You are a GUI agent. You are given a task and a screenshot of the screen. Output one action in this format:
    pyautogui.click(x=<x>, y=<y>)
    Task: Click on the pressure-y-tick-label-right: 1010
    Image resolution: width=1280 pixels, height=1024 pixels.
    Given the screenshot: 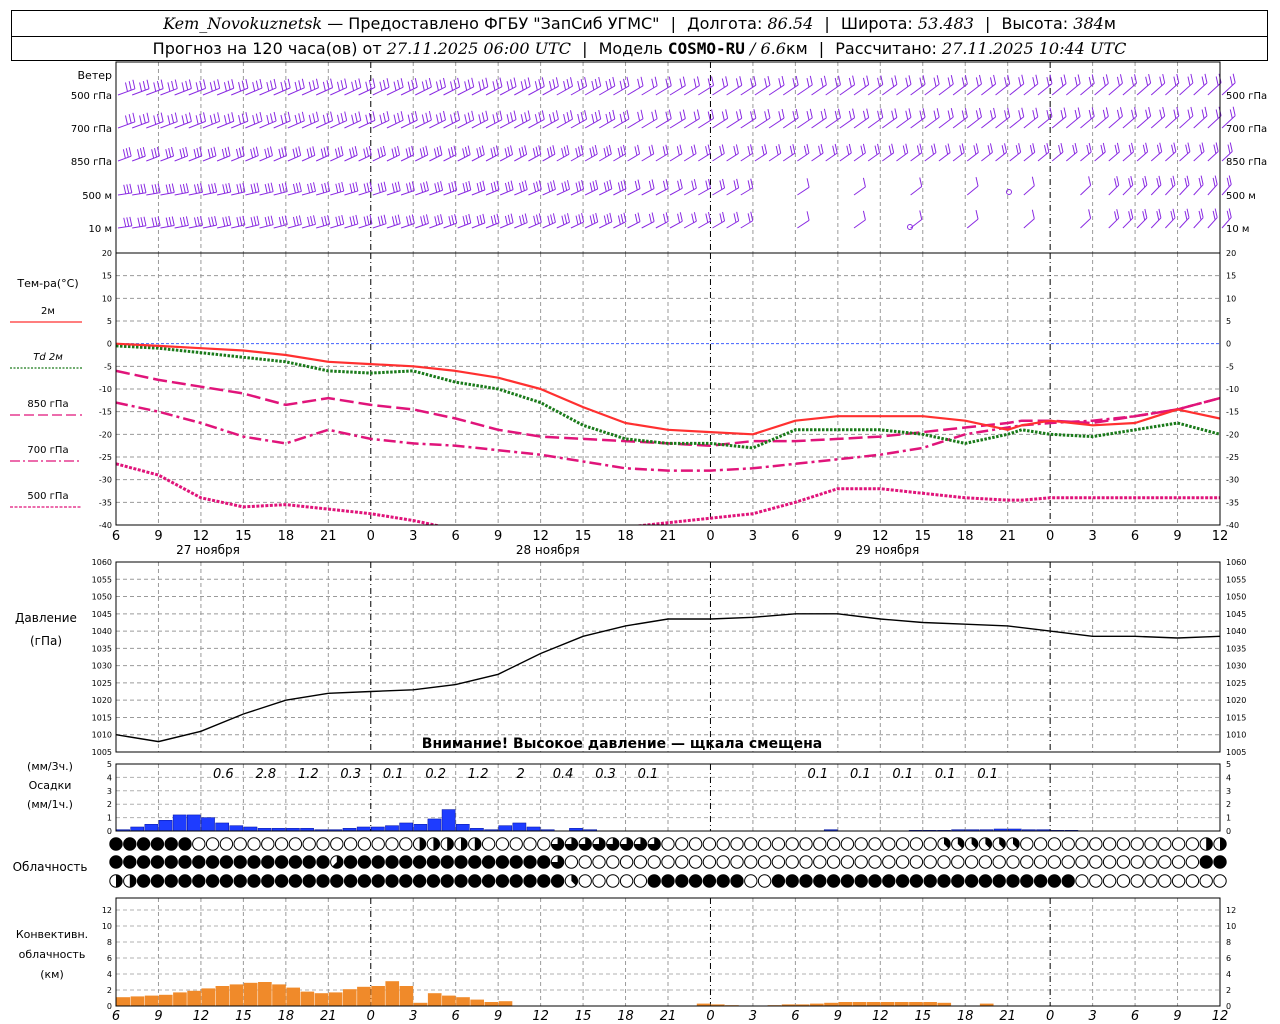 What is the action you would take?
    pyautogui.click(x=1236, y=735)
    